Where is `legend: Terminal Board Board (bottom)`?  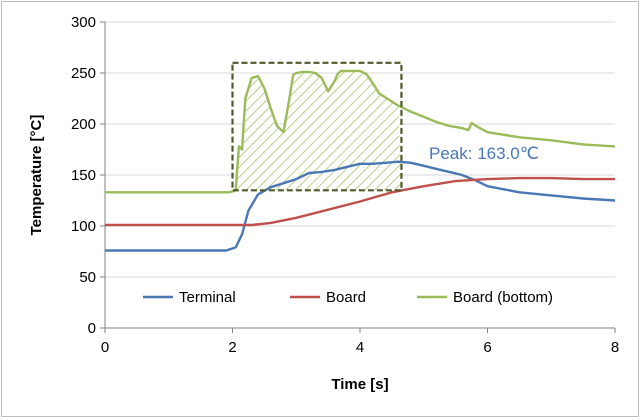
legend: Terminal Board Board (bottom) is located at coordinates (348, 297).